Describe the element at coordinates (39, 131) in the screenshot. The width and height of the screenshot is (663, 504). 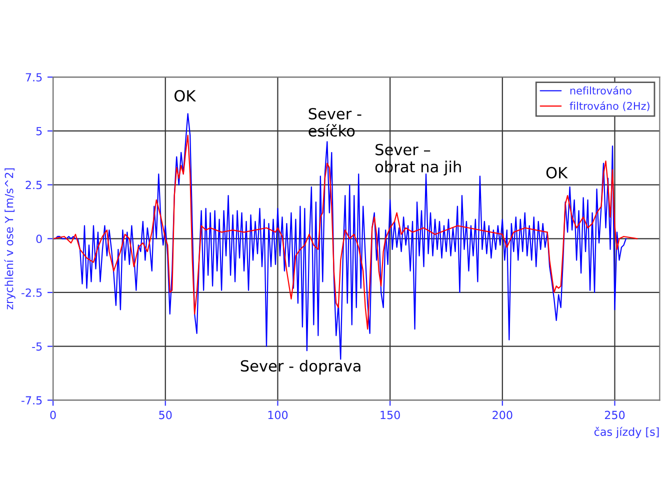
I see `y-tick-label: 5` at that location.